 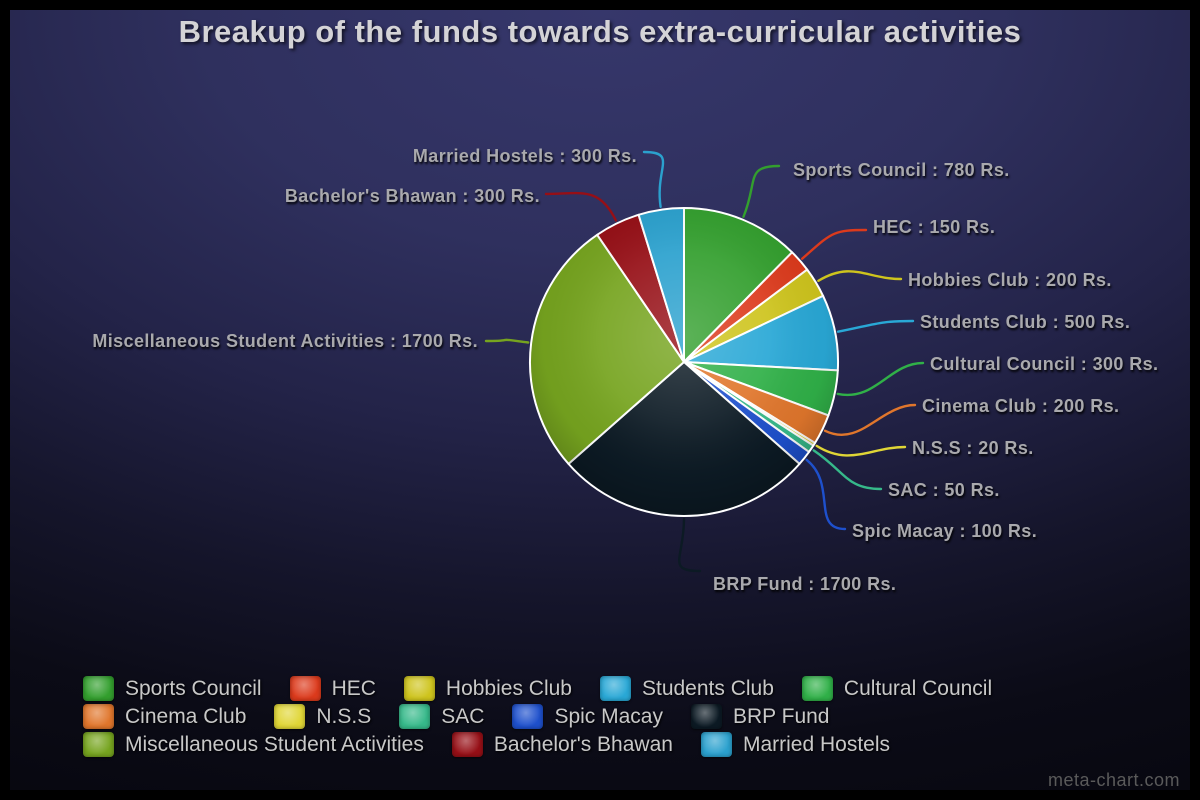 What do you see at coordinates (944, 490) in the screenshot?
I see `slice-label-sac: SAC : 50 Rs.` at bounding box center [944, 490].